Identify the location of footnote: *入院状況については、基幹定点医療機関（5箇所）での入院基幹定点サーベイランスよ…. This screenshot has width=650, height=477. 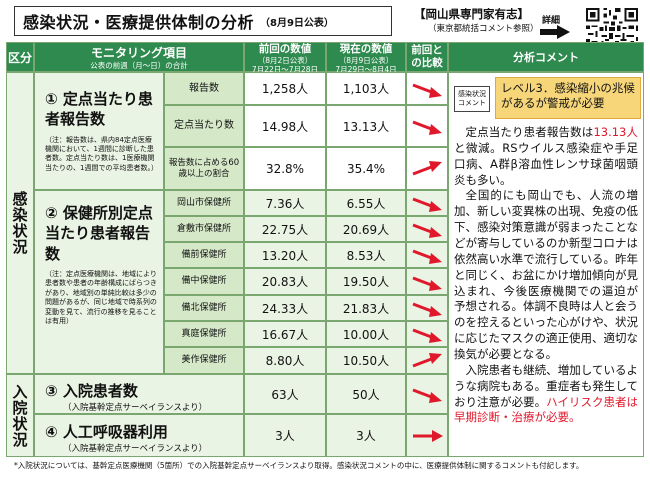
(299, 465).